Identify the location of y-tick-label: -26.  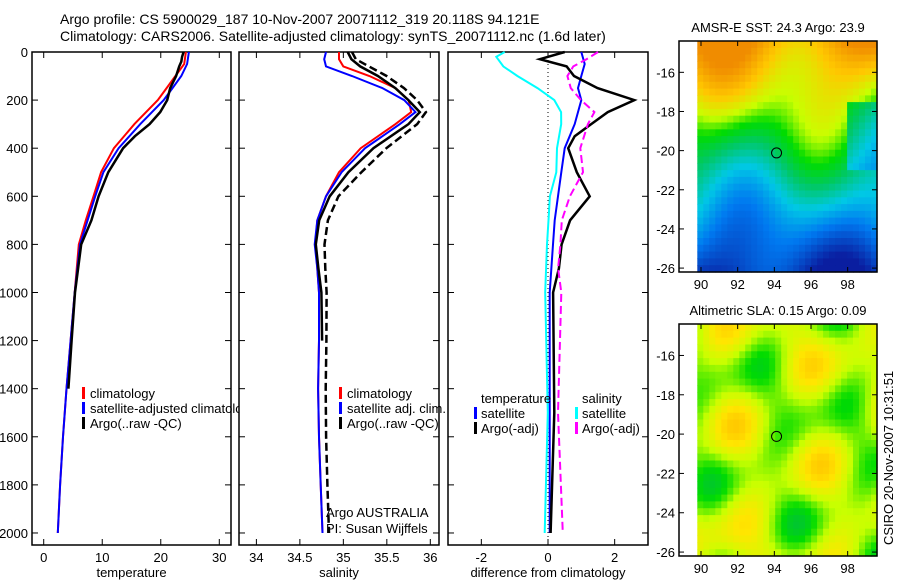
(665, 268).